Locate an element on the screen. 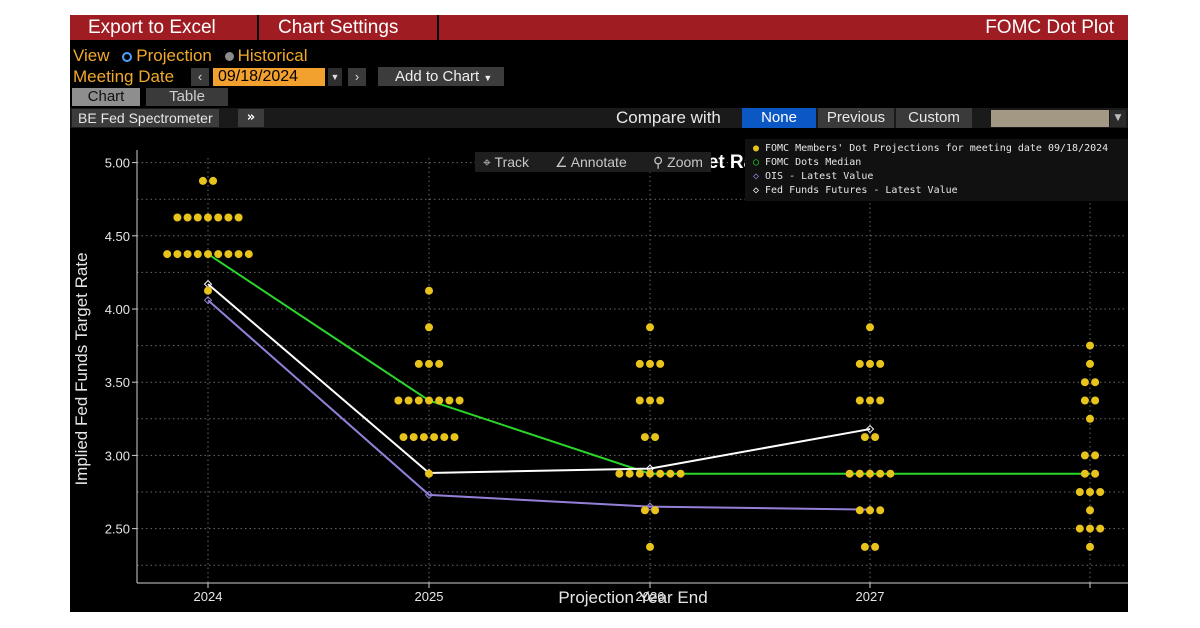  projection-radio: Projection is located at coordinates (165, 55).